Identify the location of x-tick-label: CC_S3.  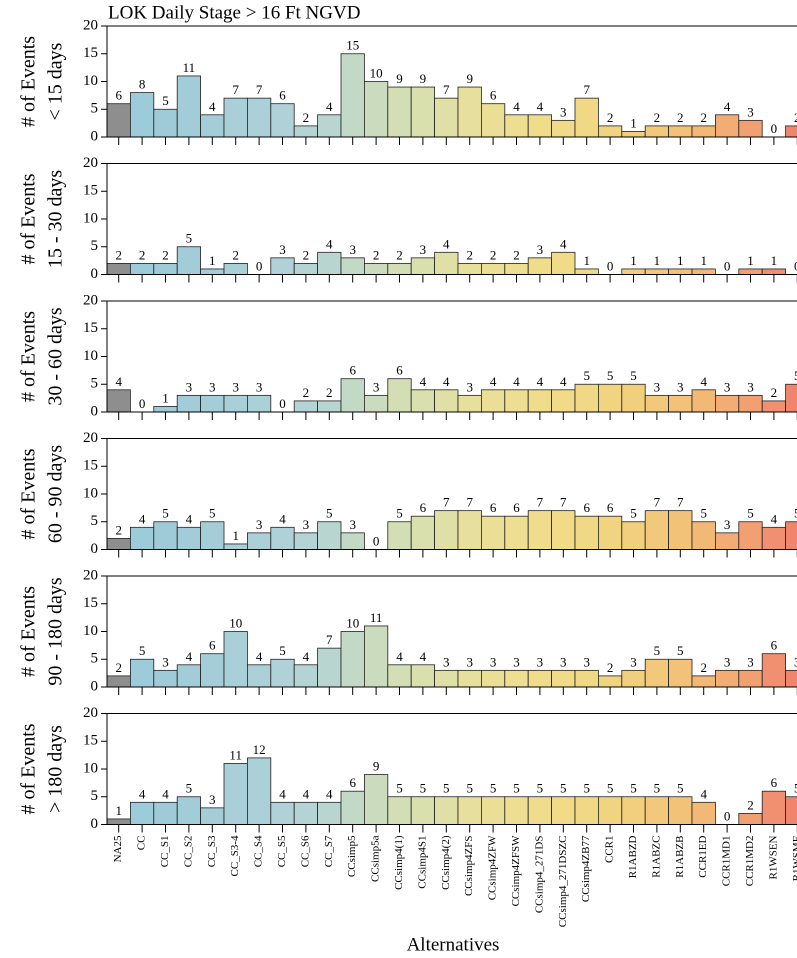
(212, 851).